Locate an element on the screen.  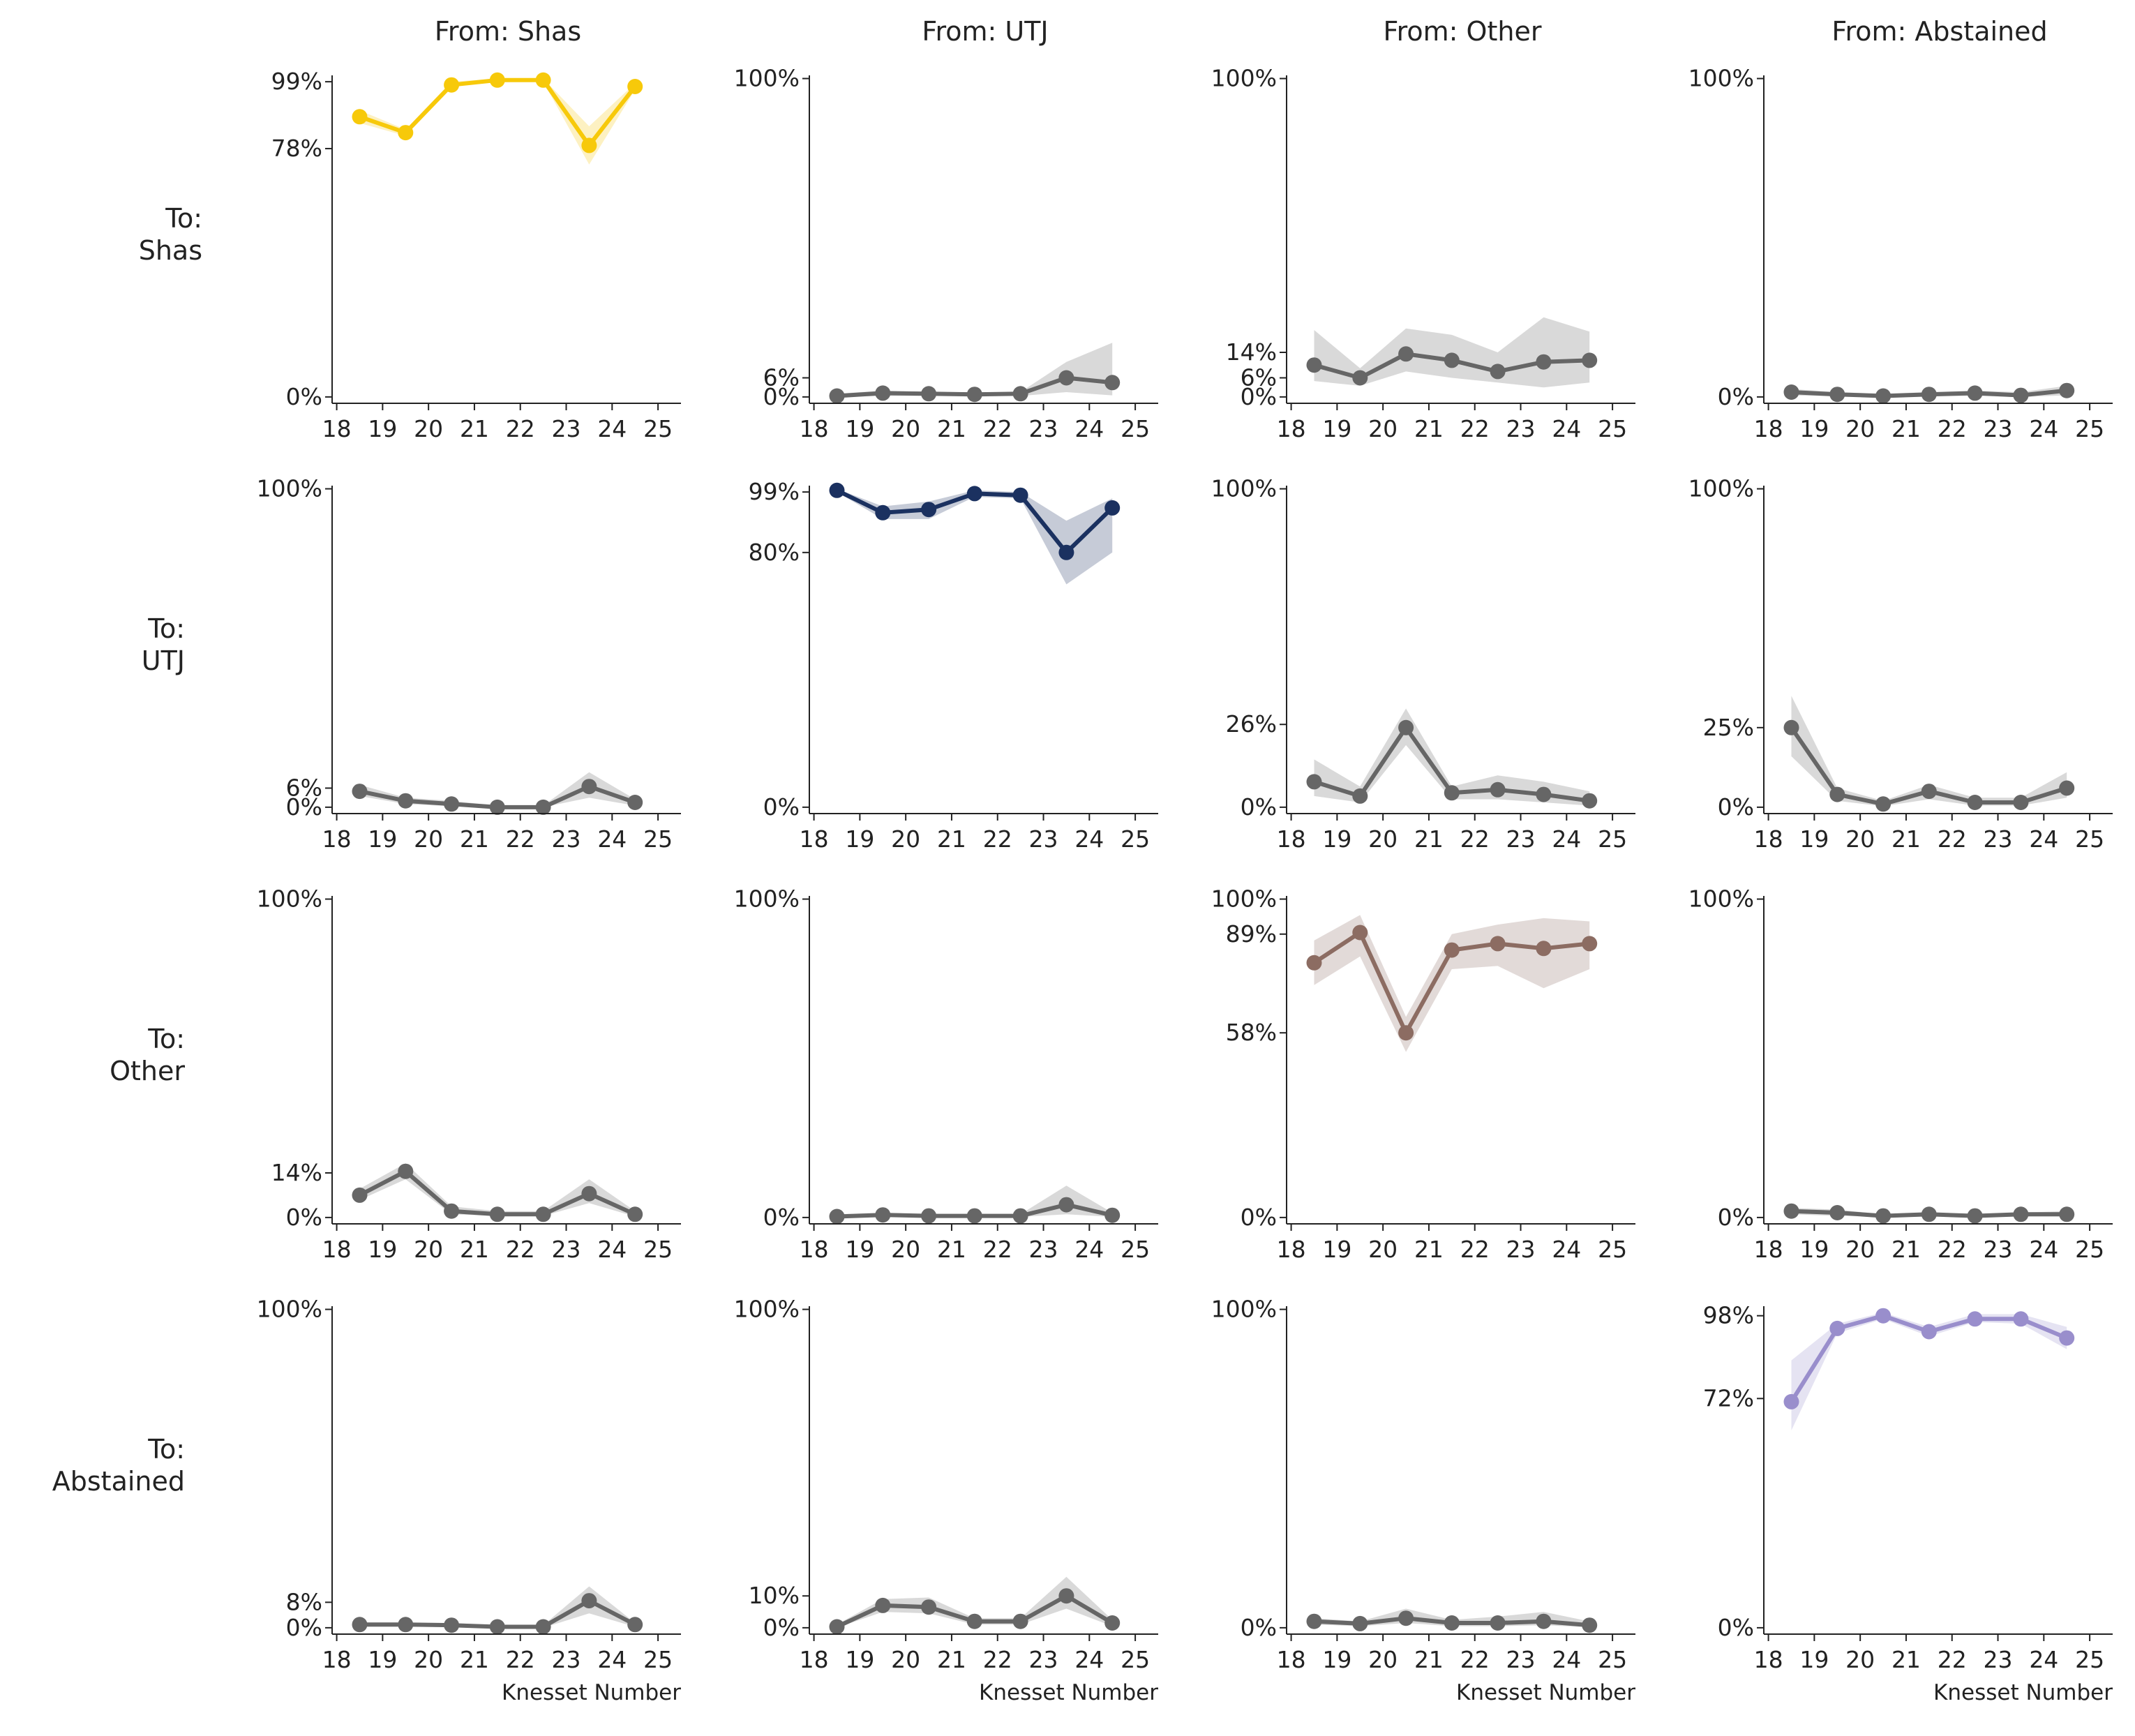
panel-other-from-other-xtick-label-25: 25 is located at coordinates (1612, 1249).